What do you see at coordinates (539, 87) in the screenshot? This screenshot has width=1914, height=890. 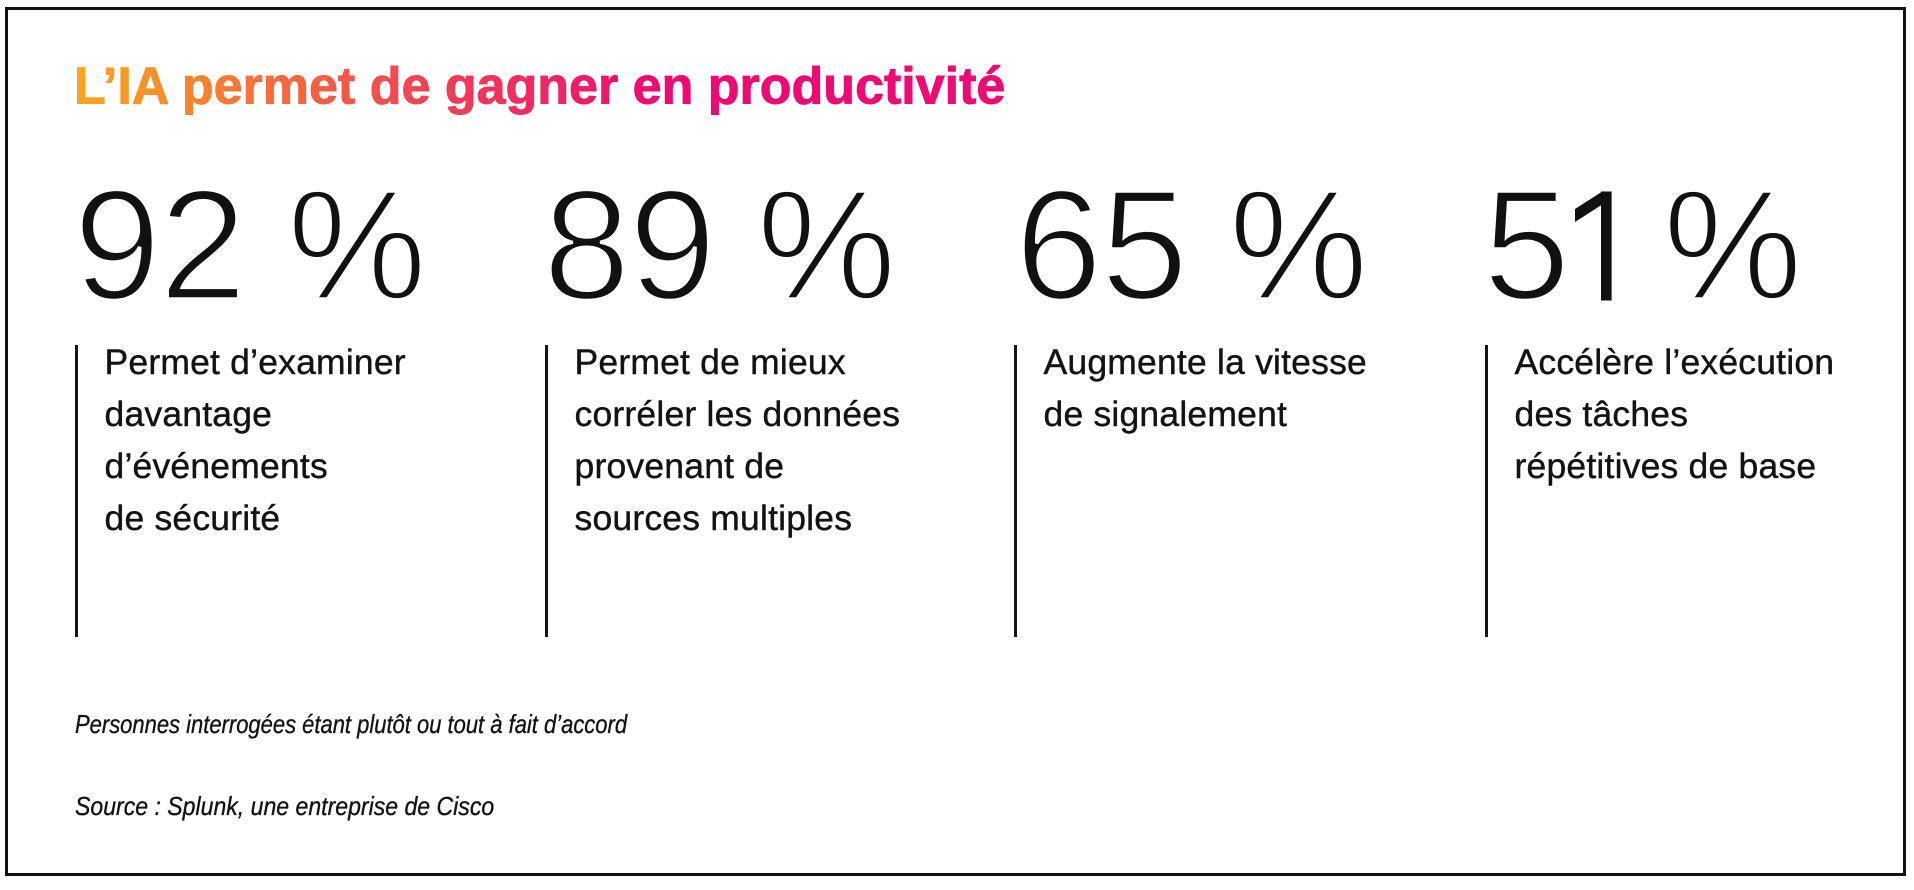 I see `svg-text:L’IA permet de gagner en produ: L’IA permet de gagner en productivité` at bounding box center [539, 87].